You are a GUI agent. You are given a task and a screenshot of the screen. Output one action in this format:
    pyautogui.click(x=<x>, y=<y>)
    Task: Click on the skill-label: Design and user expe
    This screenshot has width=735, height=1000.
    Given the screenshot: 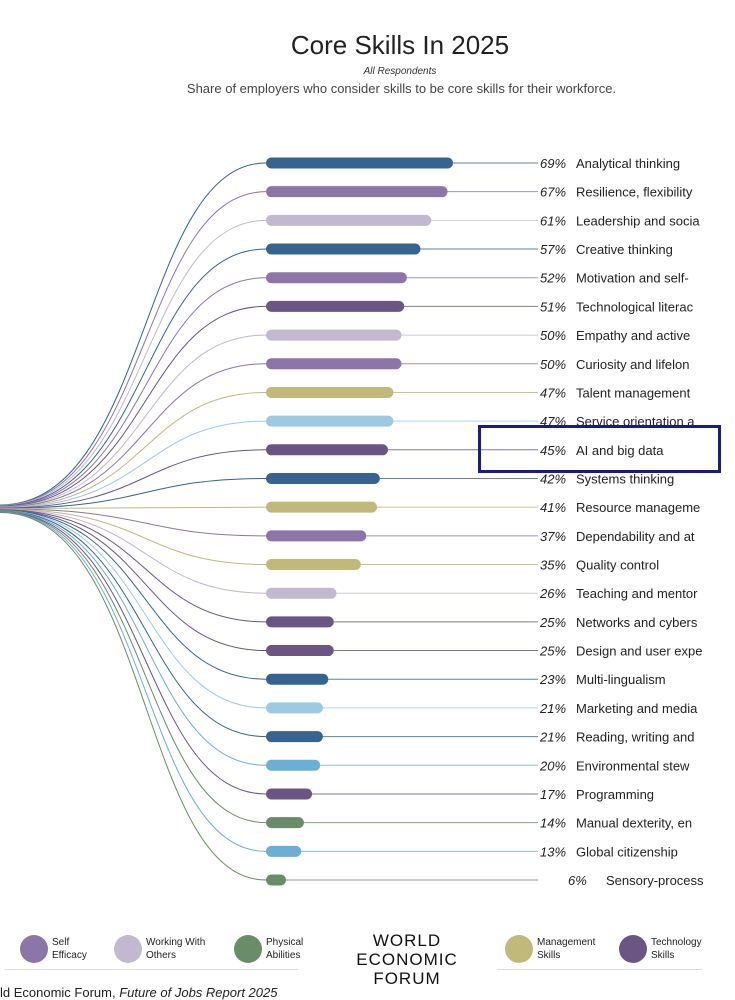 What is the action you would take?
    pyautogui.click(x=639, y=651)
    